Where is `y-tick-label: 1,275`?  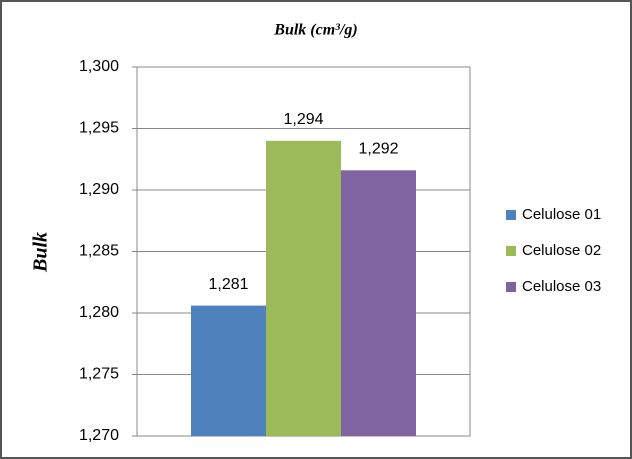
y-tick-label: 1,275 is located at coordinates (99, 374).